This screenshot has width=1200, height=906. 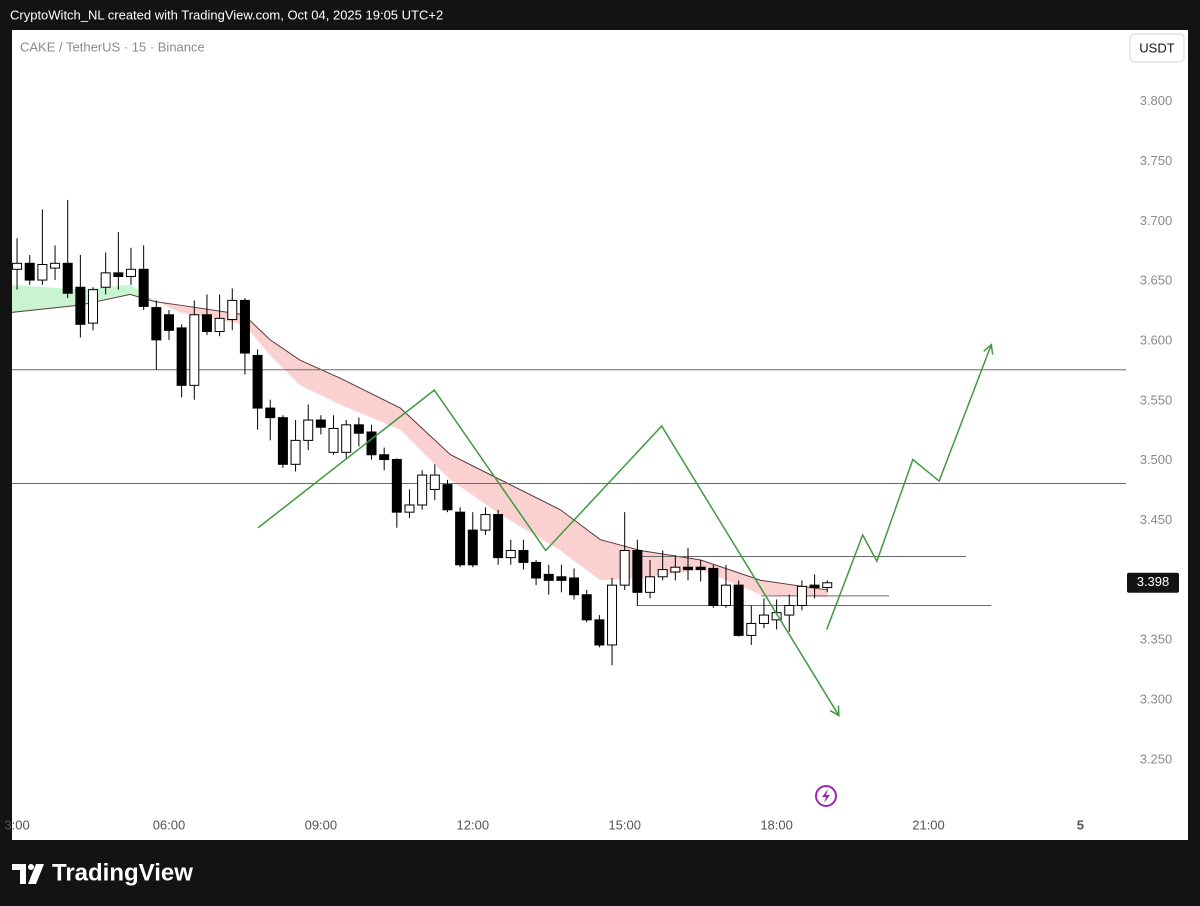 What do you see at coordinates (1080, 824) in the screenshot?
I see `x-tick-label: 5` at bounding box center [1080, 824].